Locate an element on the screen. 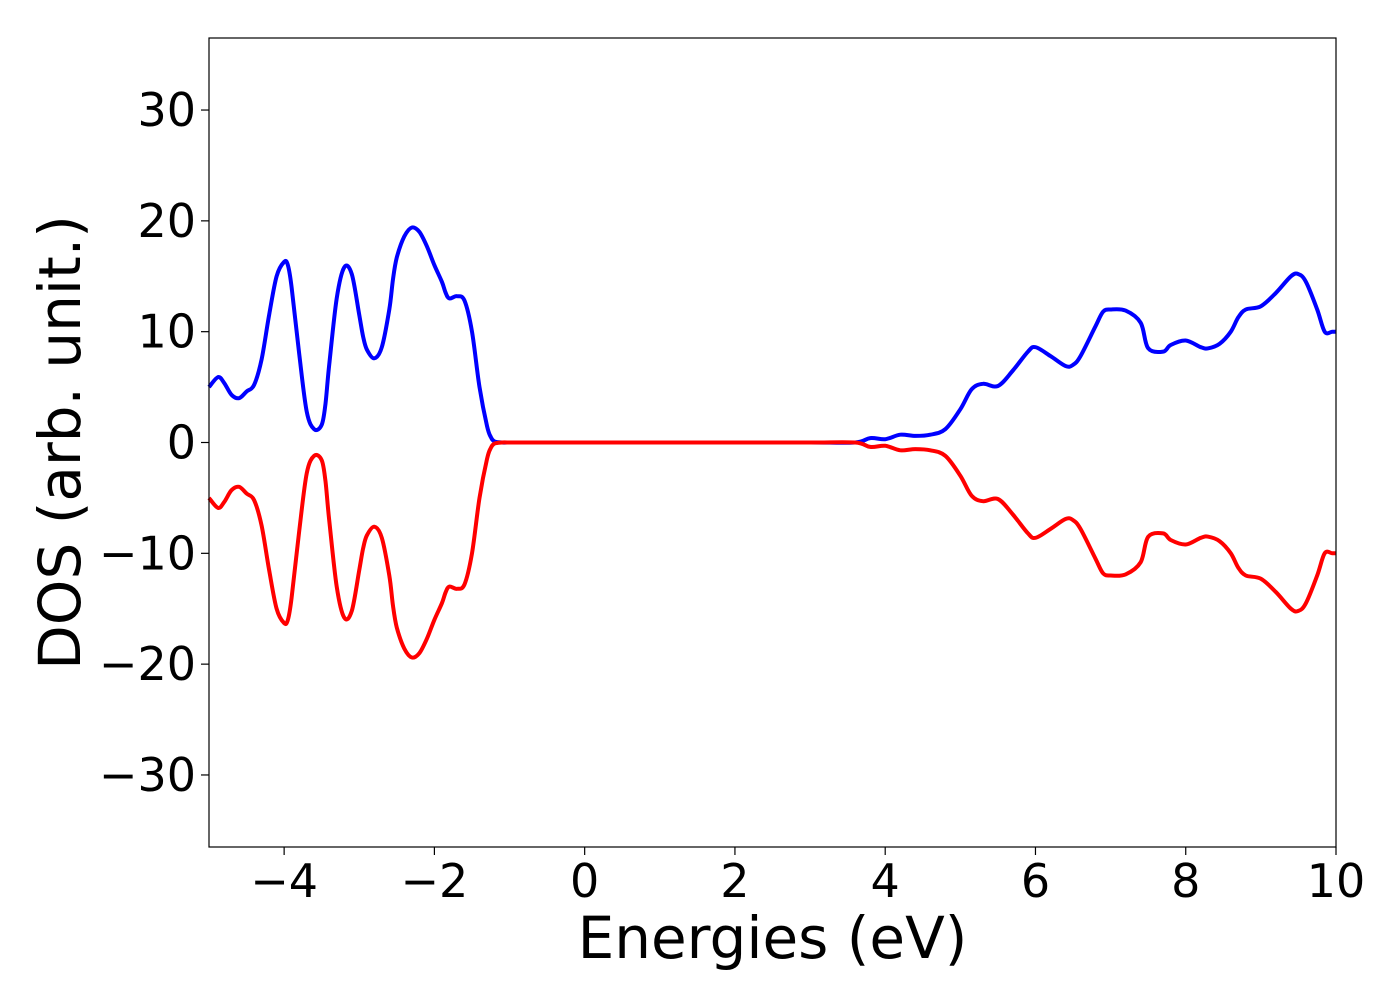 The height and width of the screenshot is (1000, 1400). y-tick-label: −20 is located at coordinates (147, 664).